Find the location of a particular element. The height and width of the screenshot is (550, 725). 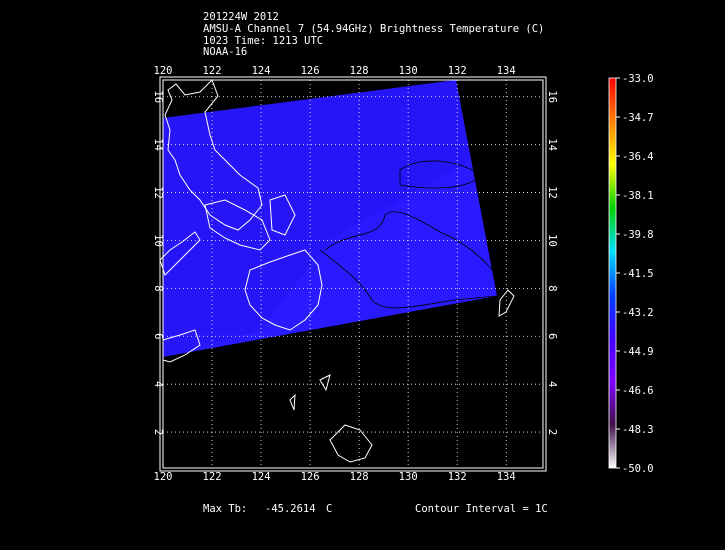

max-tb-value: -45.2614 is located at coordinates (290, 509).